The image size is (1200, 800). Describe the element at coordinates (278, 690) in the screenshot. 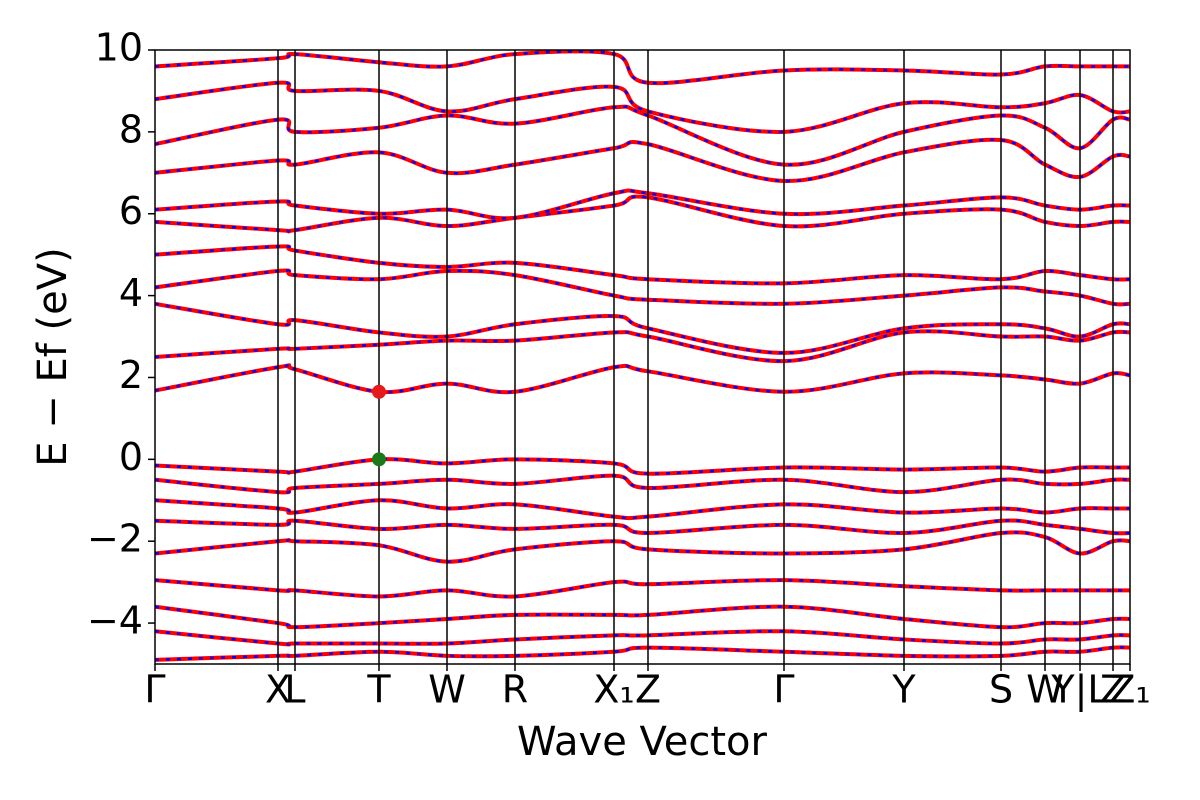

I see `x-tick-label: X` at that location.